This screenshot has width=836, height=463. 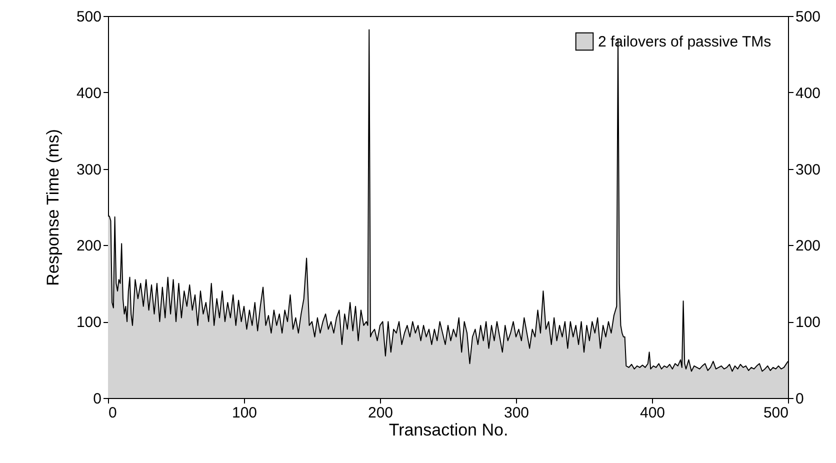 I want to click on y2-tick-label: 300, so click(x=808, y=169).